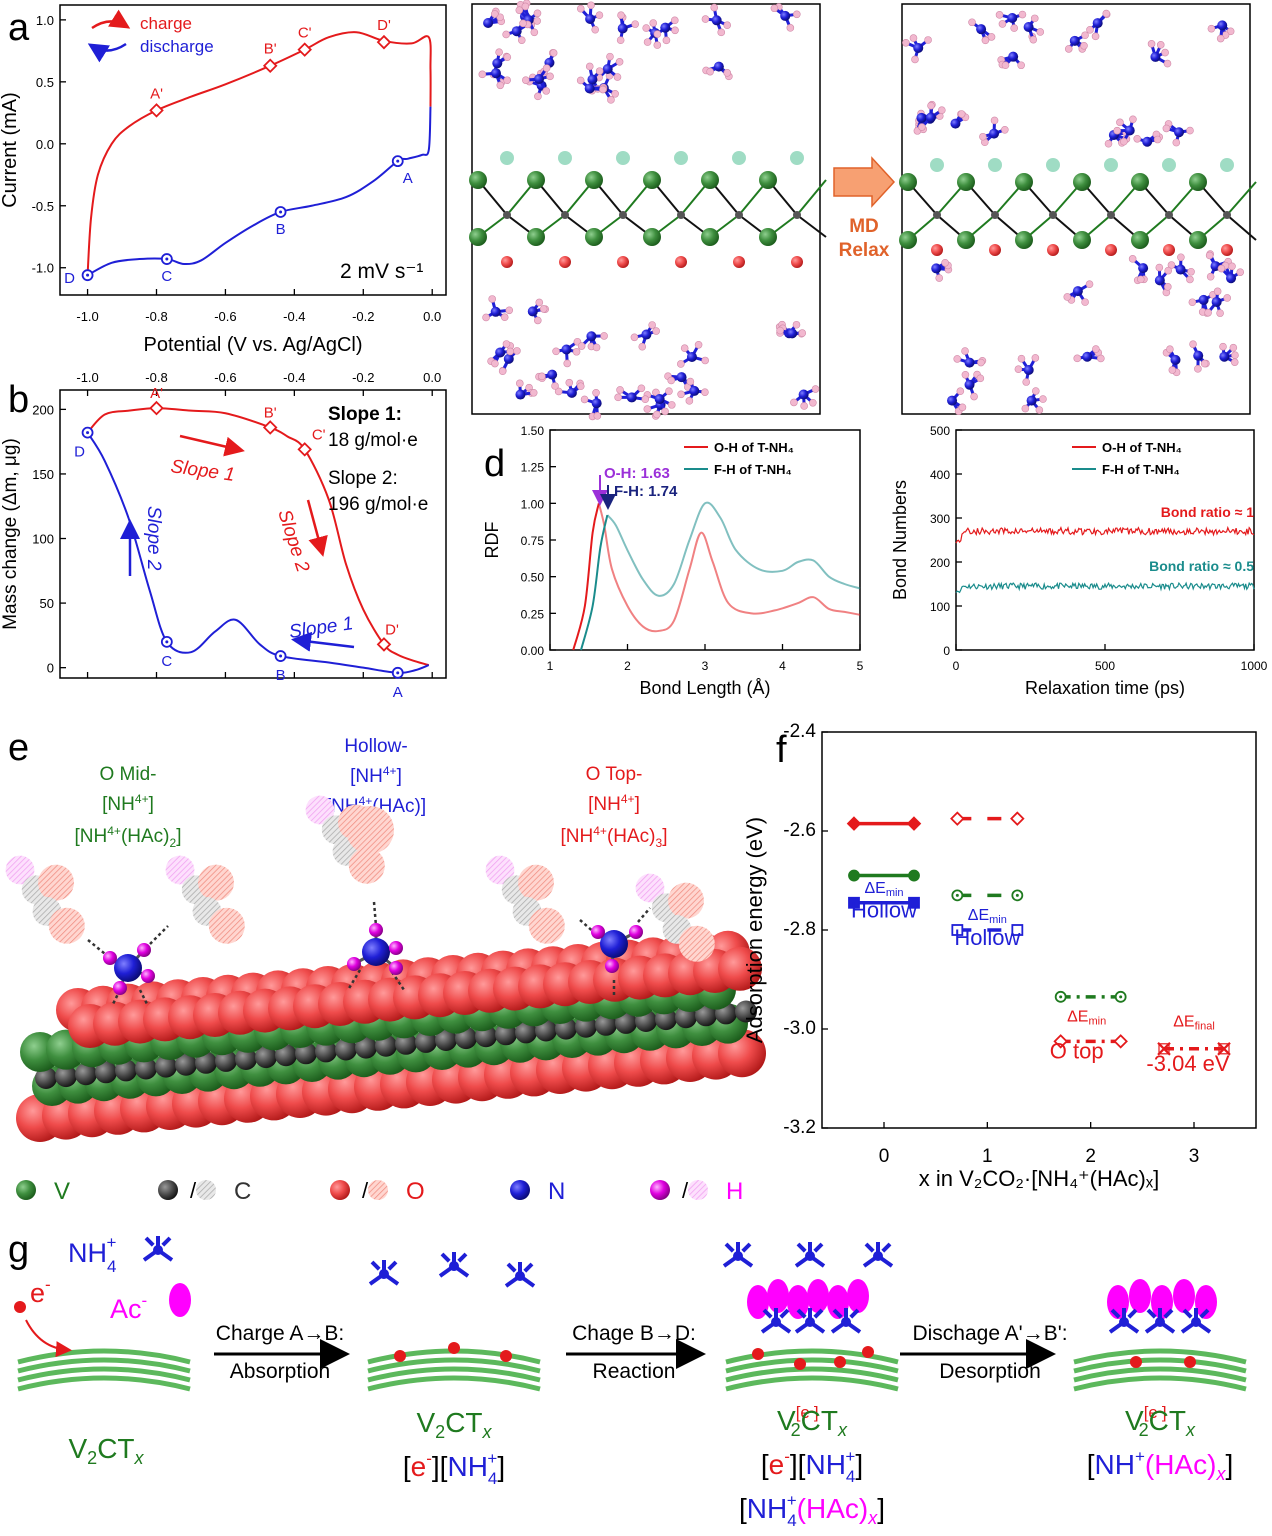  I want to click on panel-label-a: a, so click(19, 28).